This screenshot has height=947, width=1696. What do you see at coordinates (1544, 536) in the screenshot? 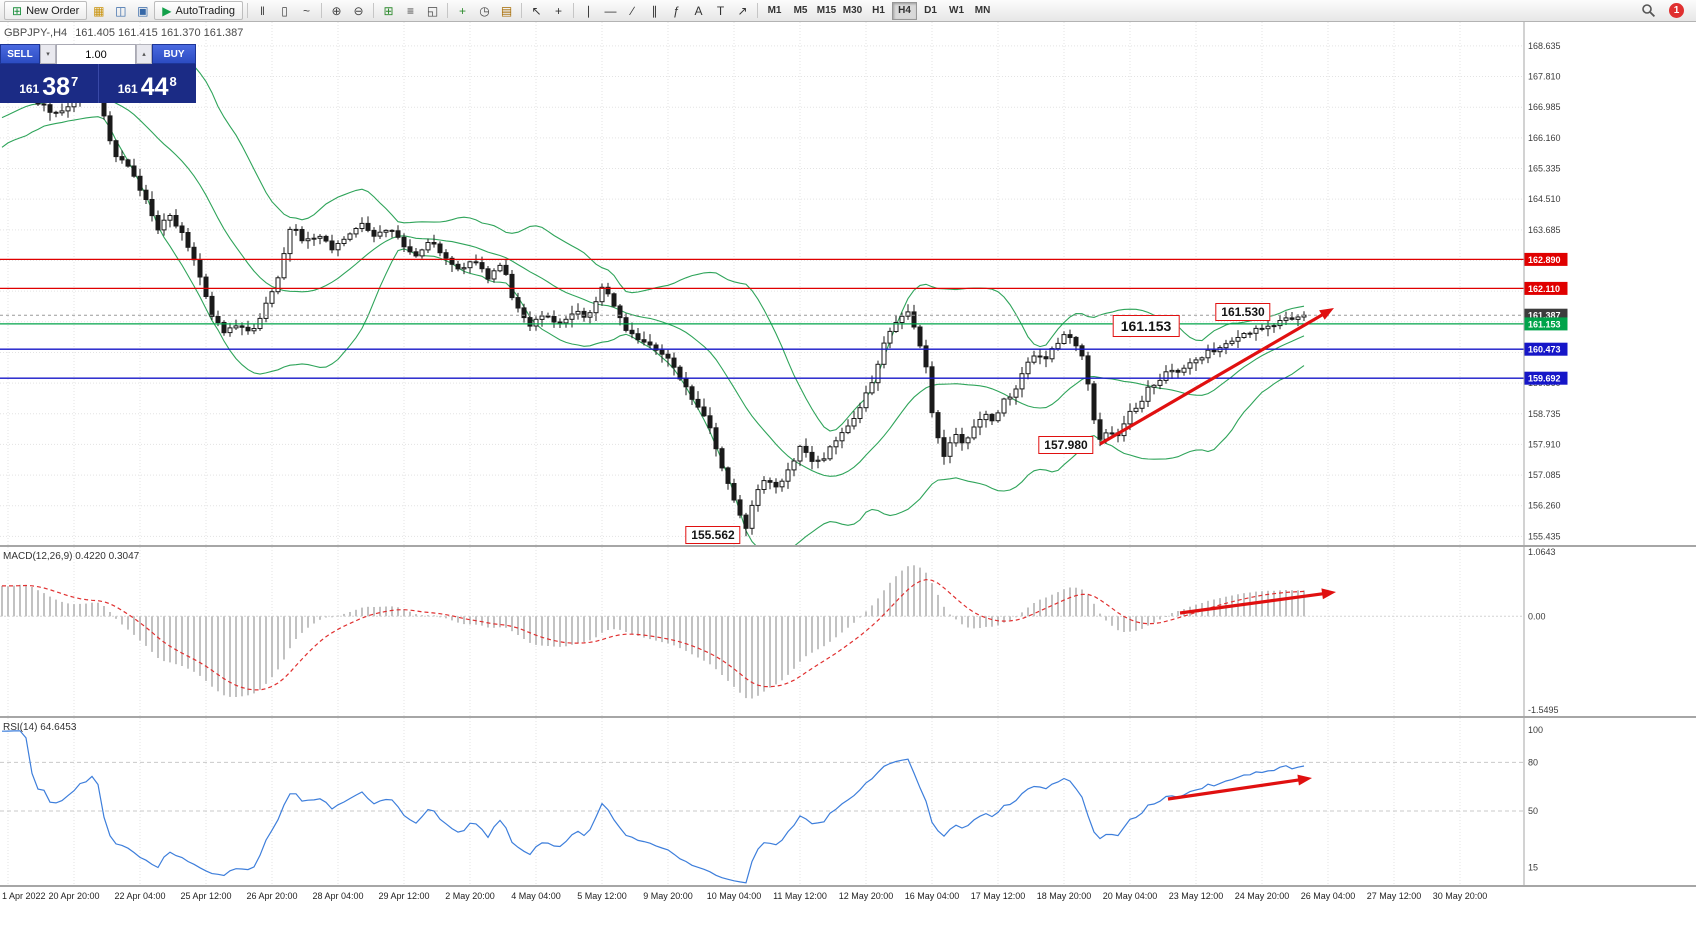
I see `svg-text: 155.435` at bounding box center [1544, 536].